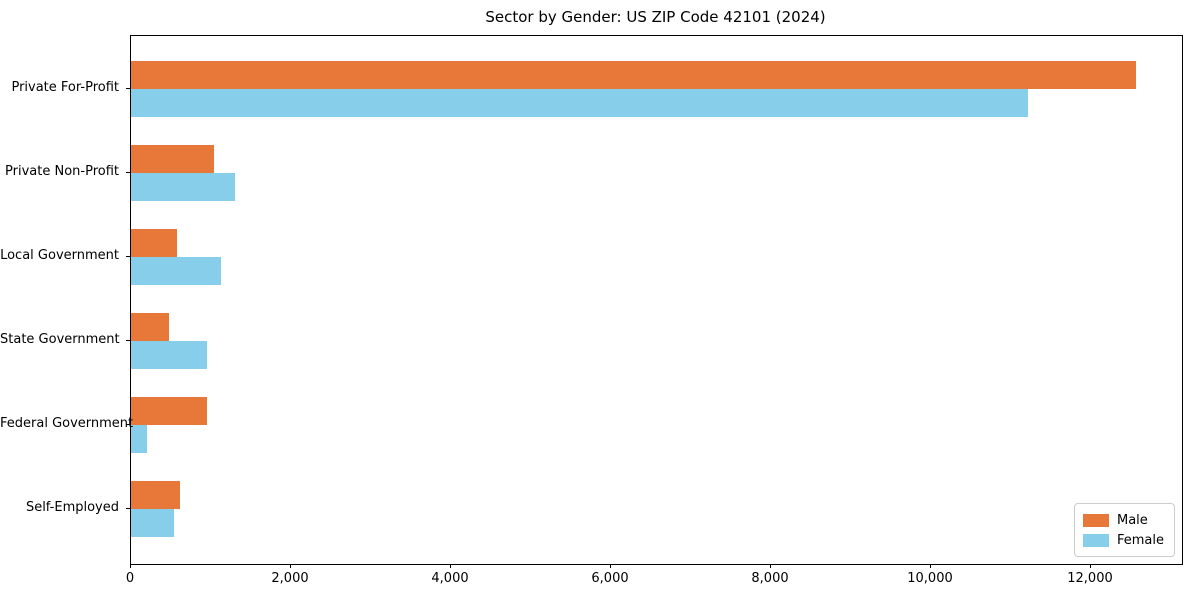  Describe the element at coordinates (183, 187) in the screenshot. I see `bar-female-private-non-profit` at that location.